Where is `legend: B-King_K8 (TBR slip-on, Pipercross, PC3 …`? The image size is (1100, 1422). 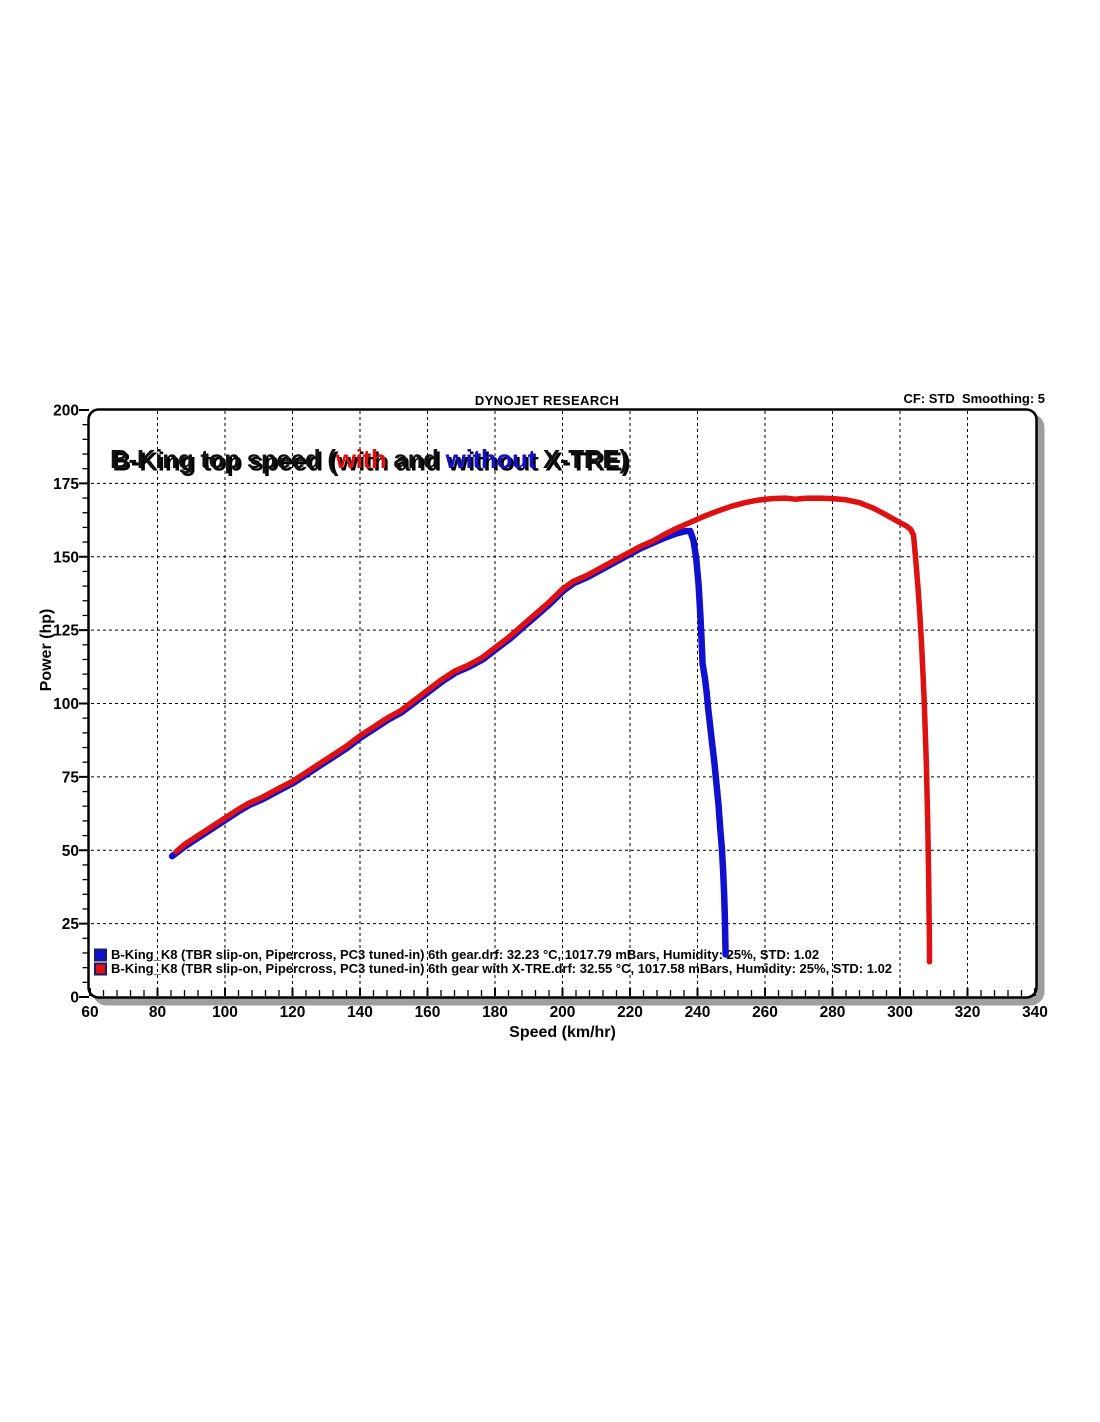 legend: B-King_K8 (TBR slip-on, Pipercross, PC3 … is located at coordinates (493, 961).